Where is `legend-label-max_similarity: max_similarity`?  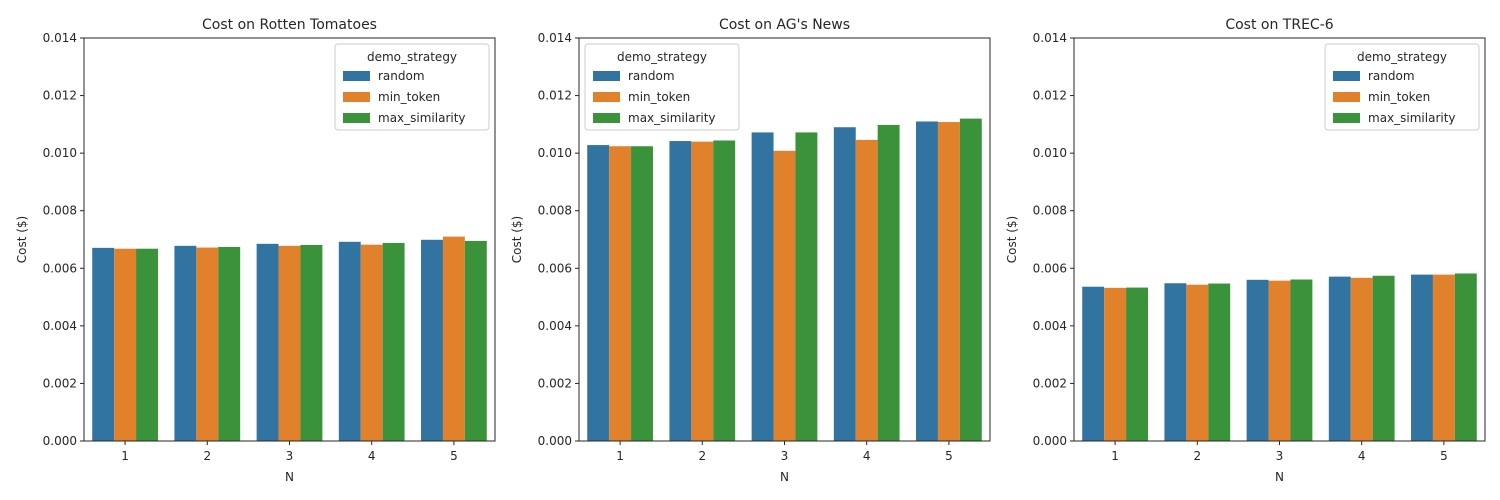 legend-label-max_similarity: max_similarity is located at coordinates (422, 118).